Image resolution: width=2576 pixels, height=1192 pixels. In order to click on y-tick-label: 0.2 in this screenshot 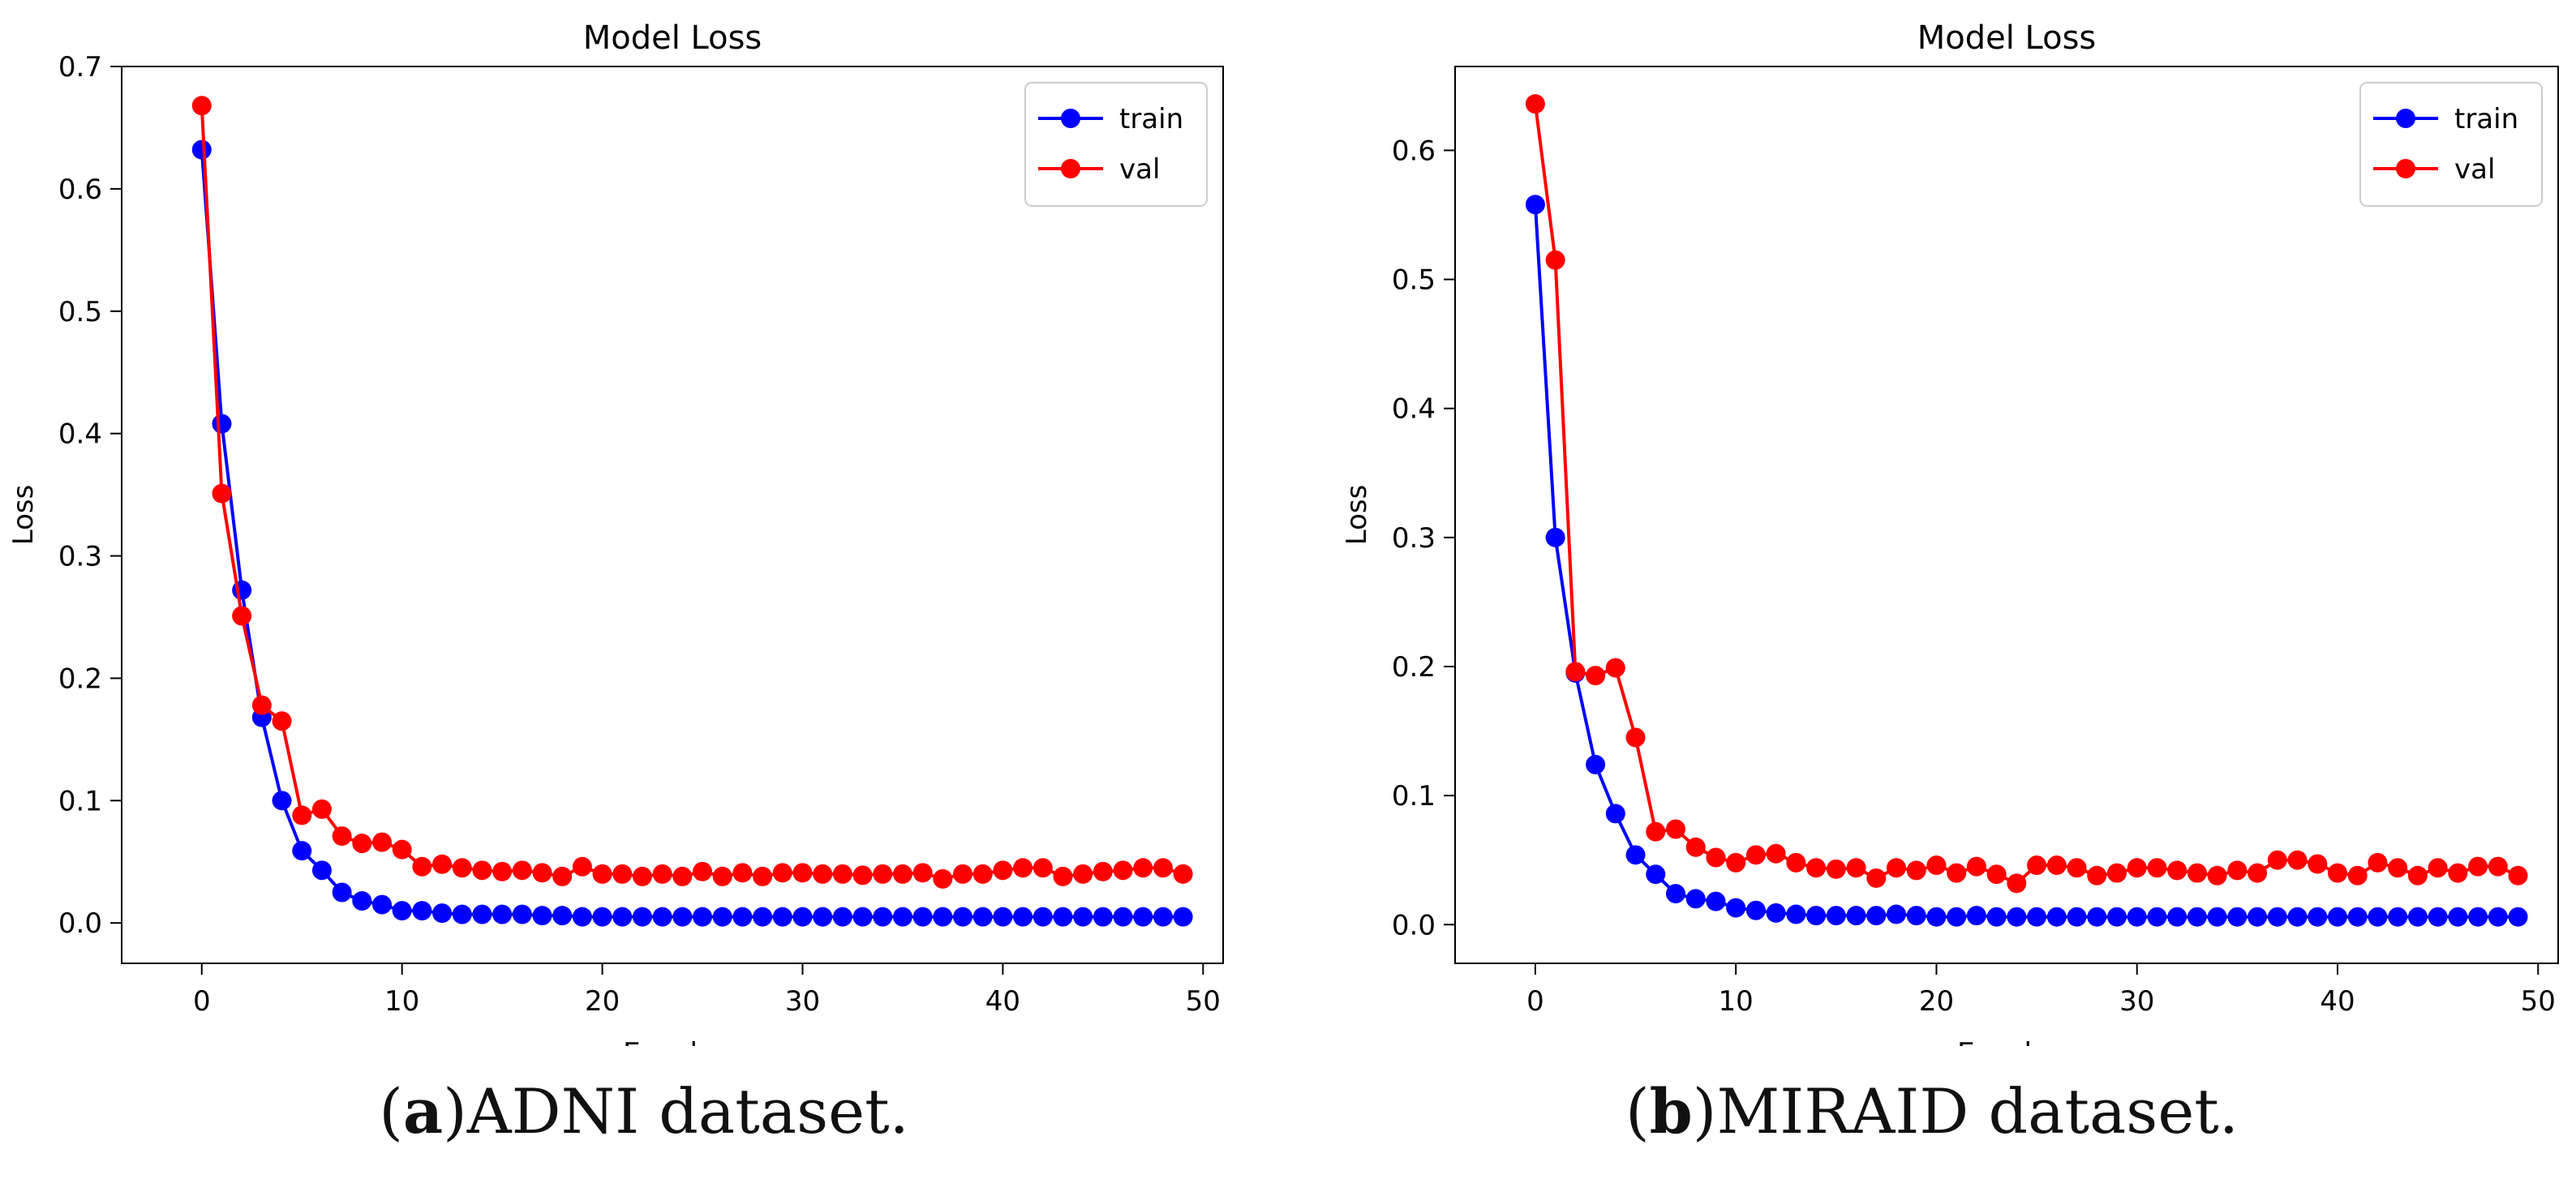, I will do `click(80, 678)`.